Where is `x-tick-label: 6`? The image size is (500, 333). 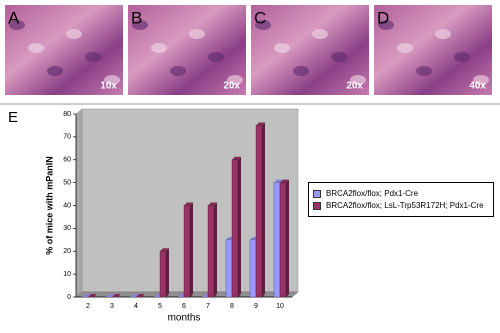
x-tick-label: 6 is located at coordinates (184, 306).